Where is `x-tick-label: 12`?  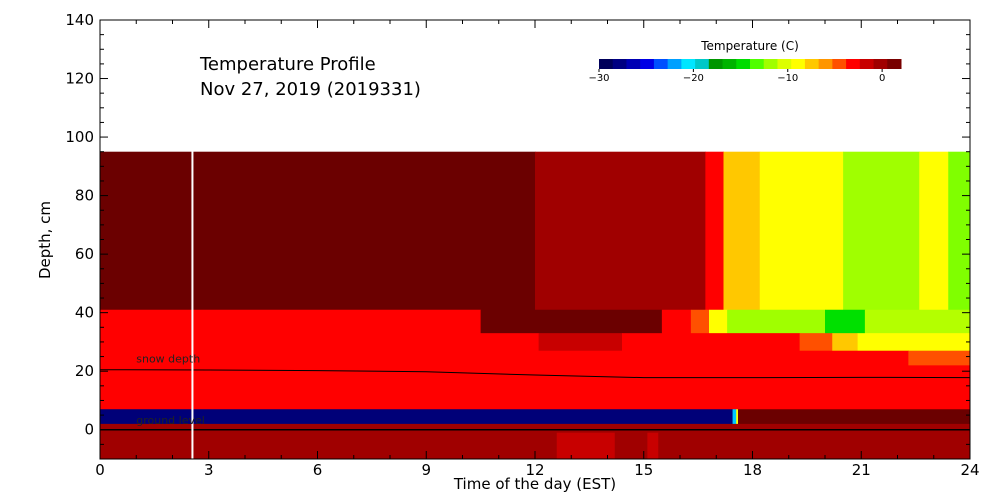 x-tick-label: 12 is located at coordinates (534, 470).